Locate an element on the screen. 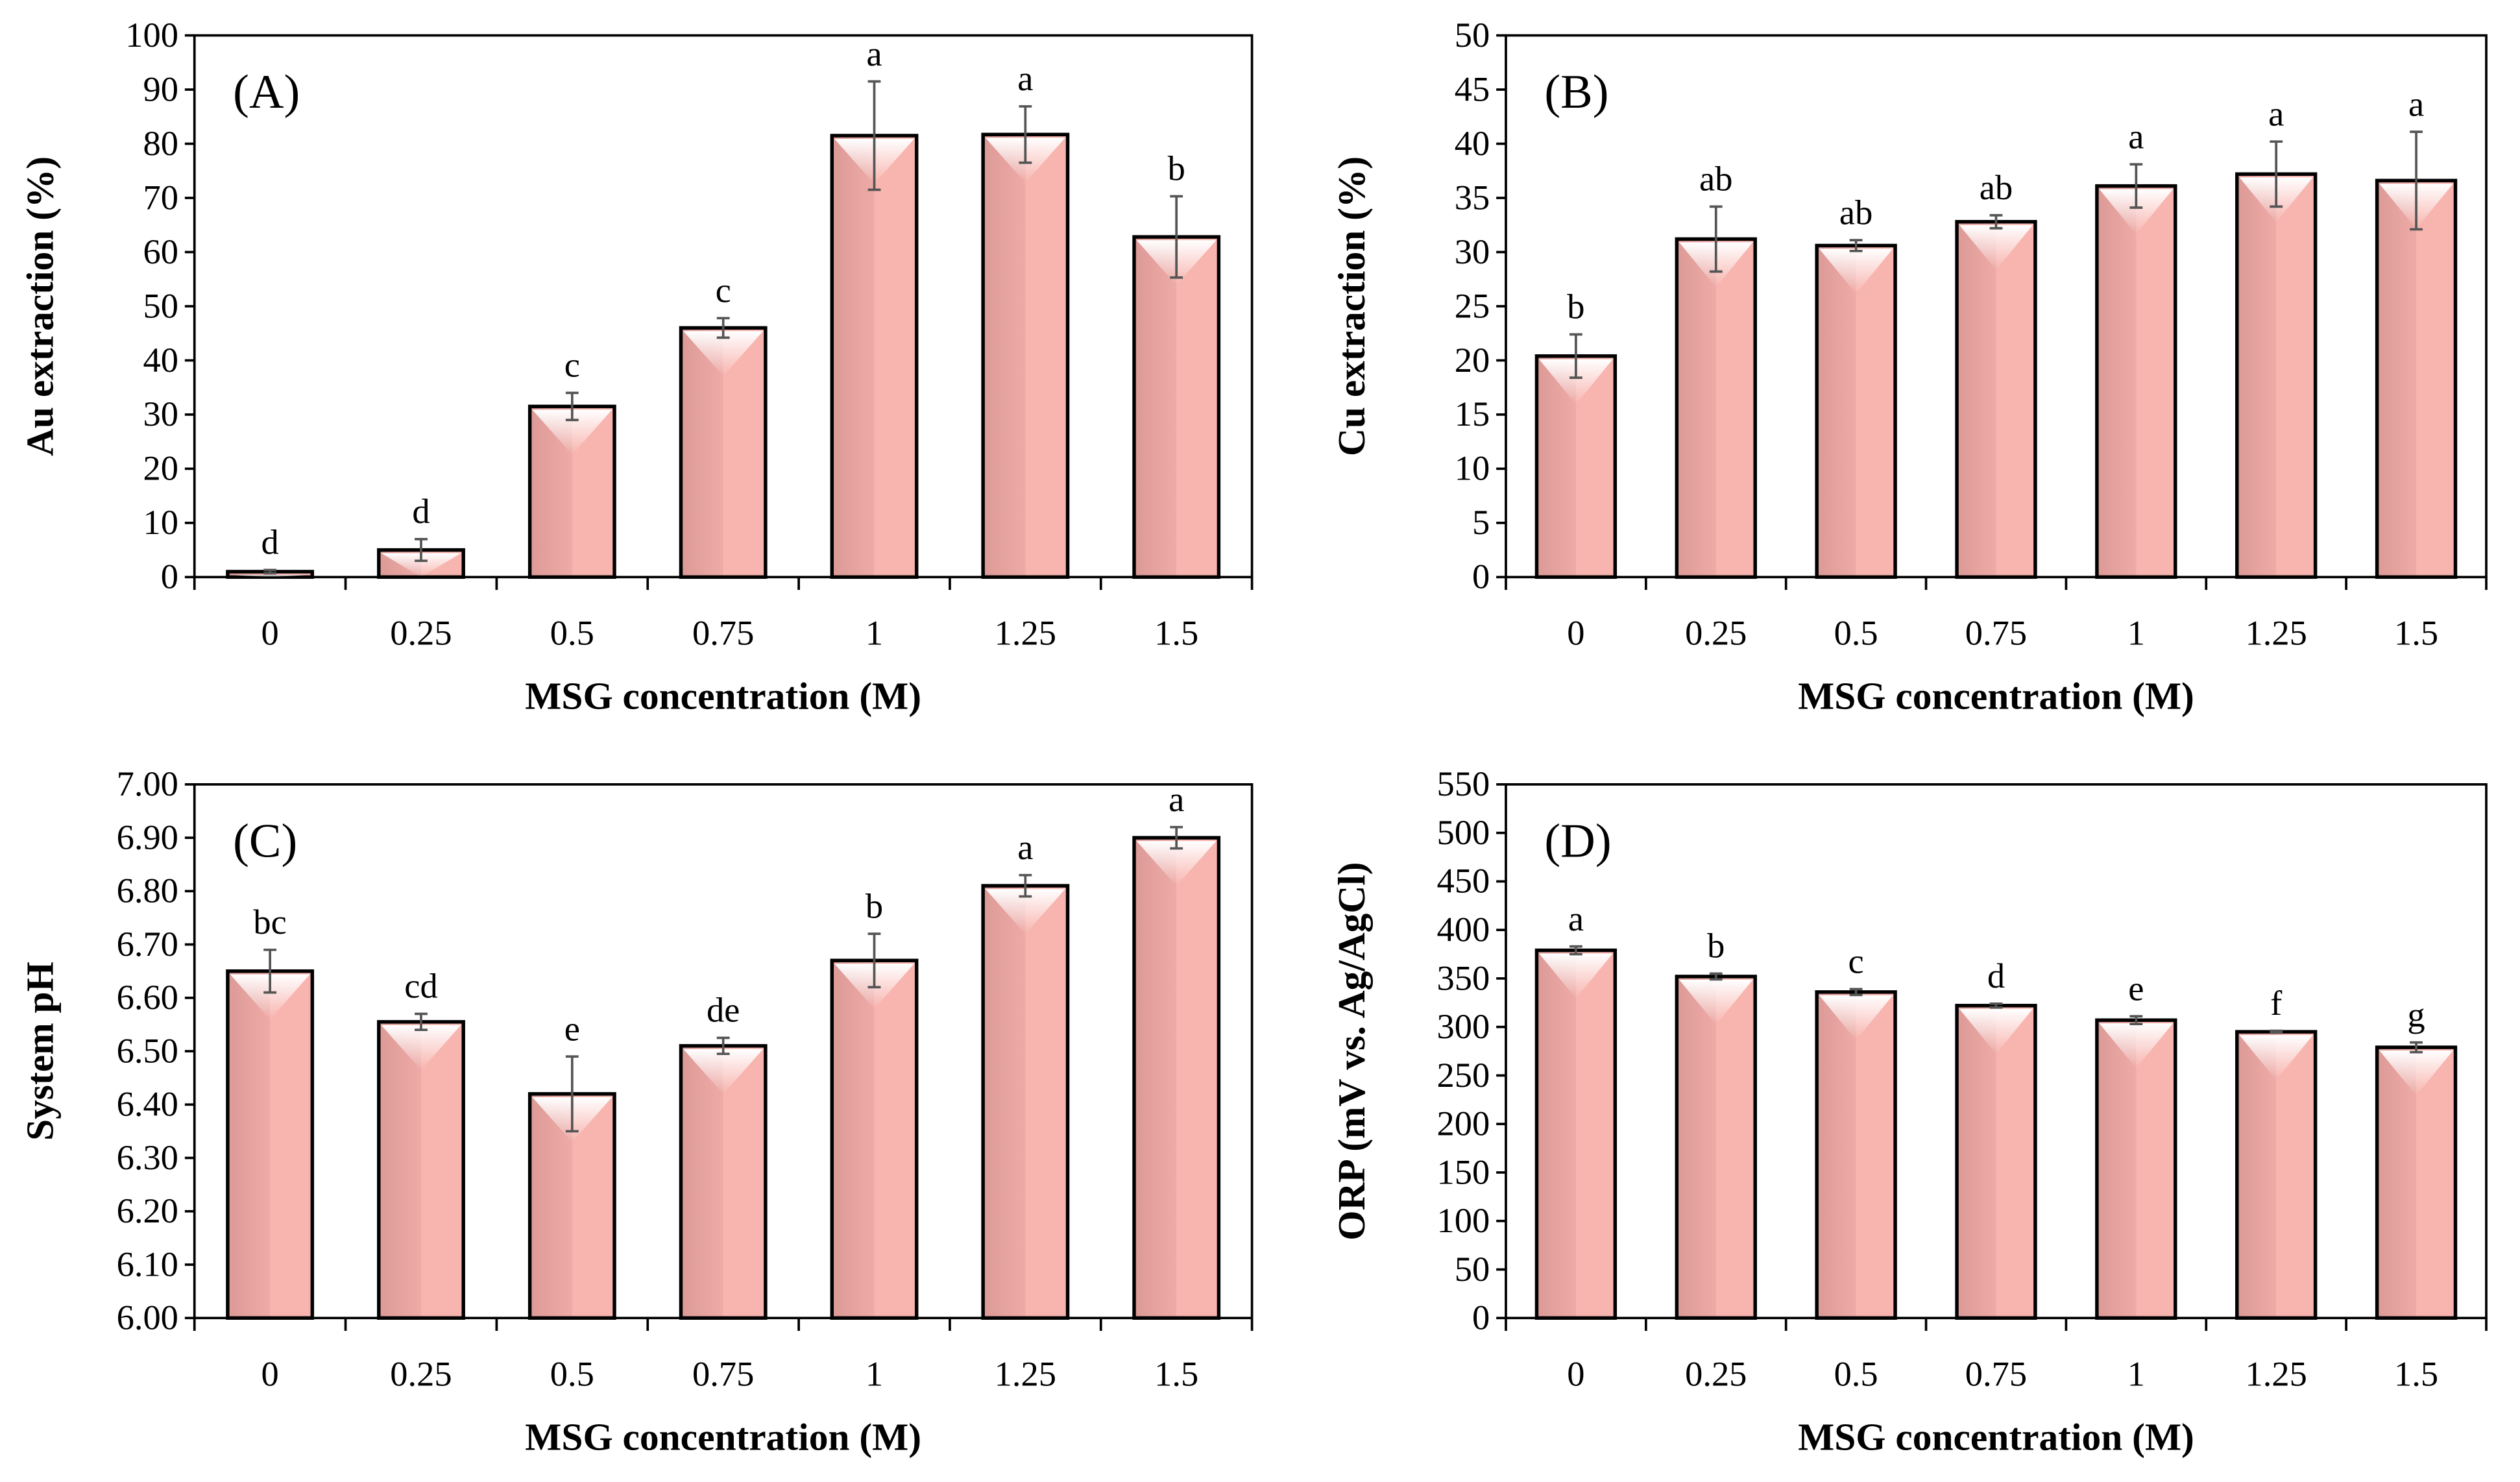 This screenshot has height=1482, width=2520. y-tick-label: 6.00 is located at coordinates (147, 1317).